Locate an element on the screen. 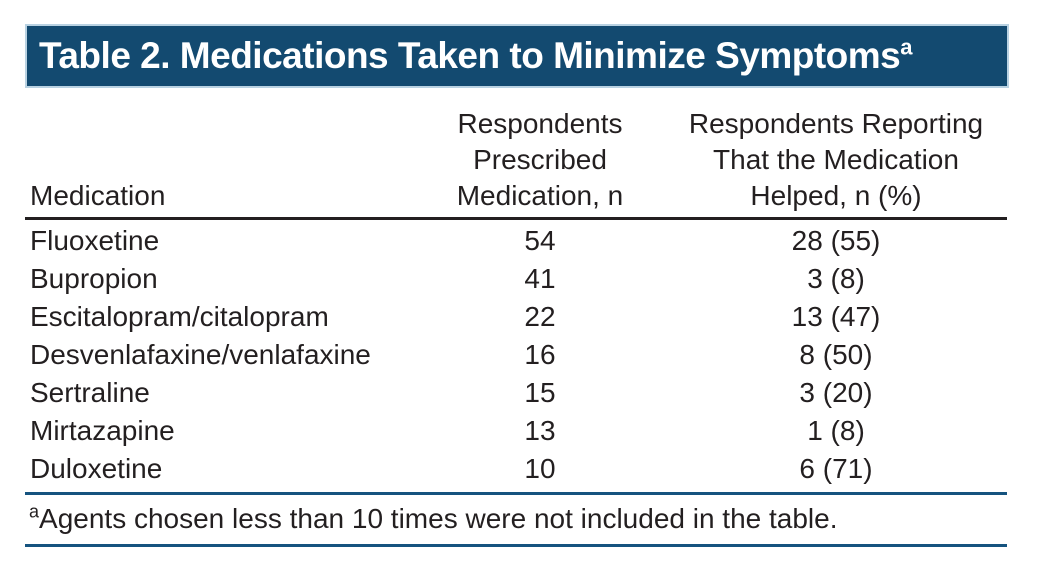  header-line: That the Medication is located at coordinates (836, 159).